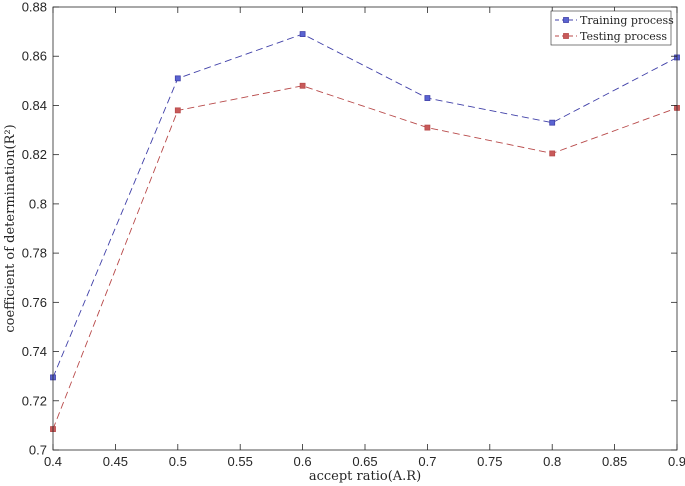 The image size is (685, 486). What do you see at coordinates (38, 450) in the screenshot?
I see `y-tick-label: 0.7` at bounding box center [38, 450].